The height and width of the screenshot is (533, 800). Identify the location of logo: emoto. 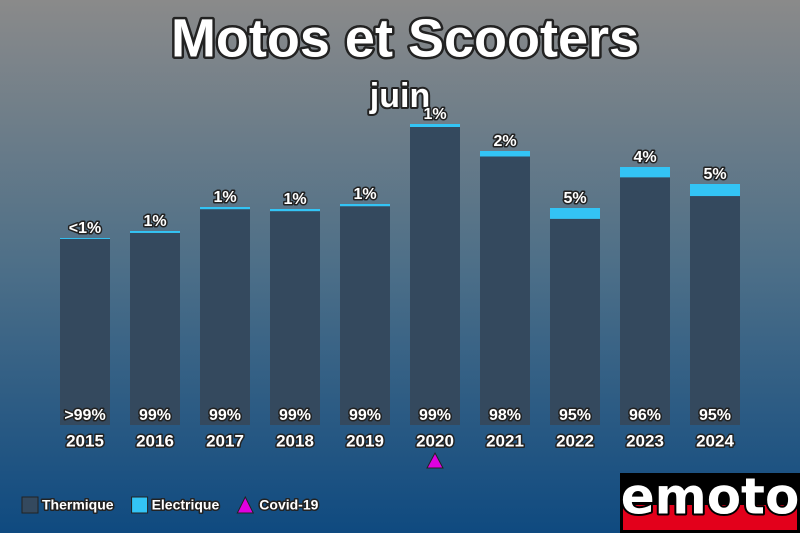
(710, 497).